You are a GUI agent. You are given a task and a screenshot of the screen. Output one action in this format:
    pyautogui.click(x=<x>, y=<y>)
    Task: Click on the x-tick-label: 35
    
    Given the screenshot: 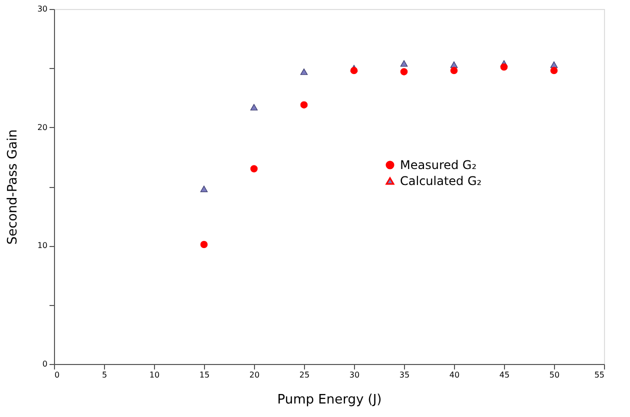 What is the action you would take?
    pyautogui.click(x=404, y=375)
    